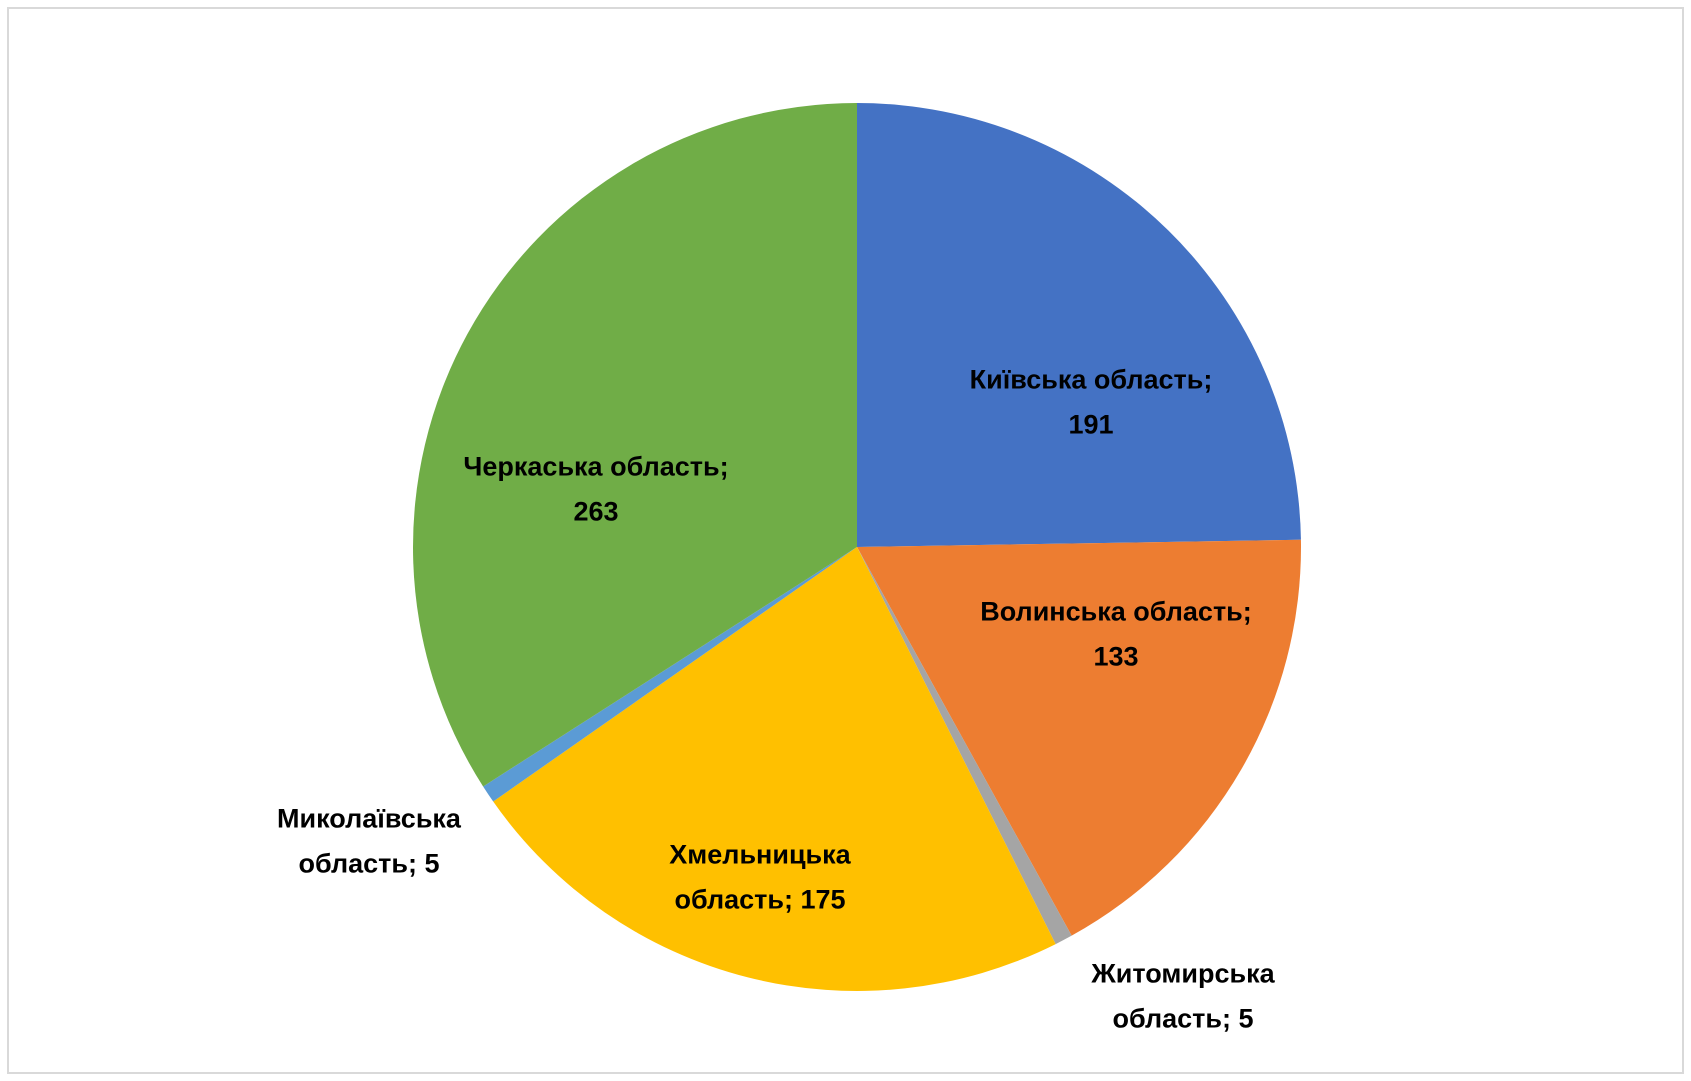  I want to click on data-label: Волинська область; 133, so click(1116, 634).